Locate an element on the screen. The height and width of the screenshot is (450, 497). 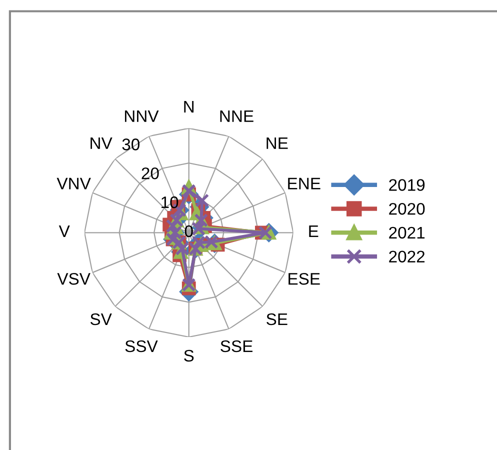
spoke-label: E is located at coordinates (313, 231).